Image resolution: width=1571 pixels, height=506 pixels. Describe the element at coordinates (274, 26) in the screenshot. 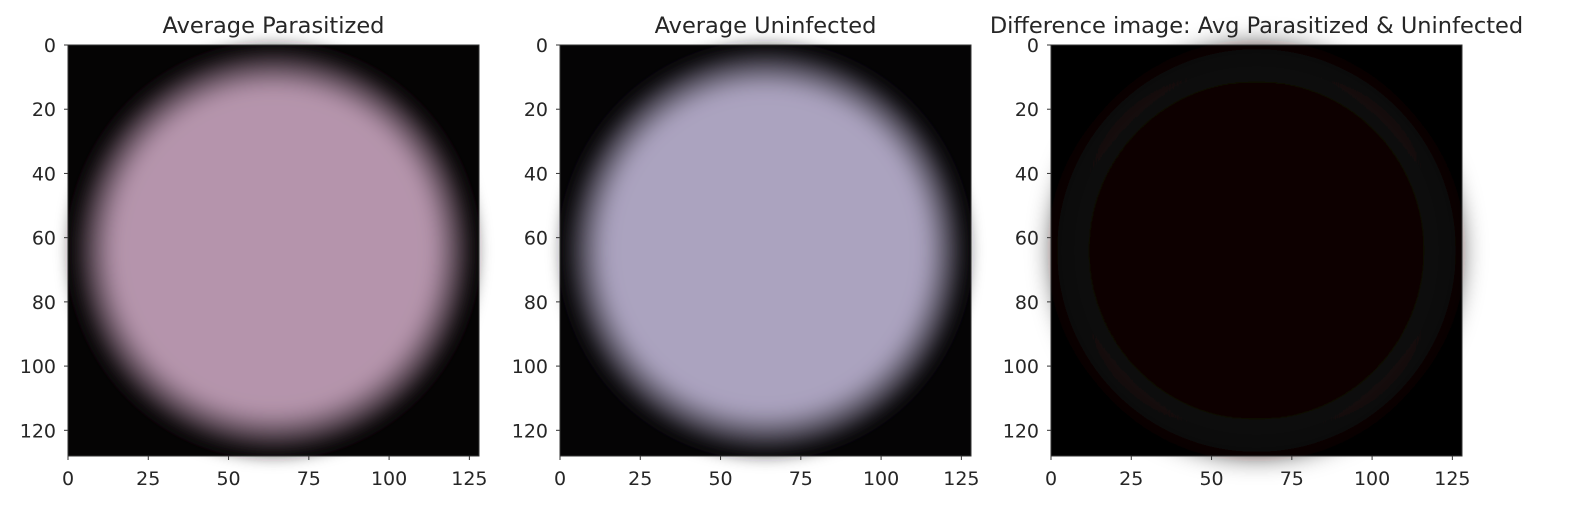

I see `chart-title: Average Parasitized` at that location.